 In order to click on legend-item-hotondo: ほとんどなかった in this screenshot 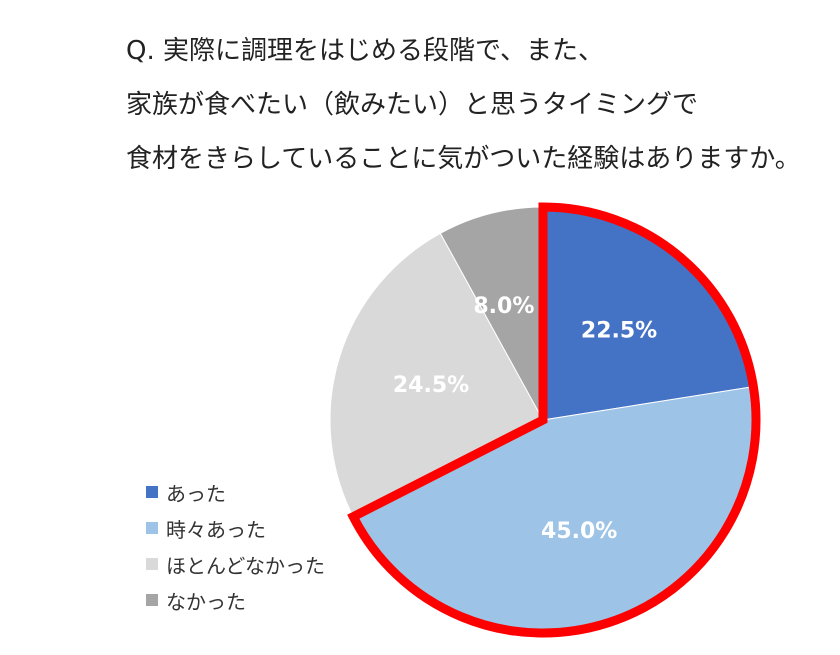, I will do `click(235, 564)`.